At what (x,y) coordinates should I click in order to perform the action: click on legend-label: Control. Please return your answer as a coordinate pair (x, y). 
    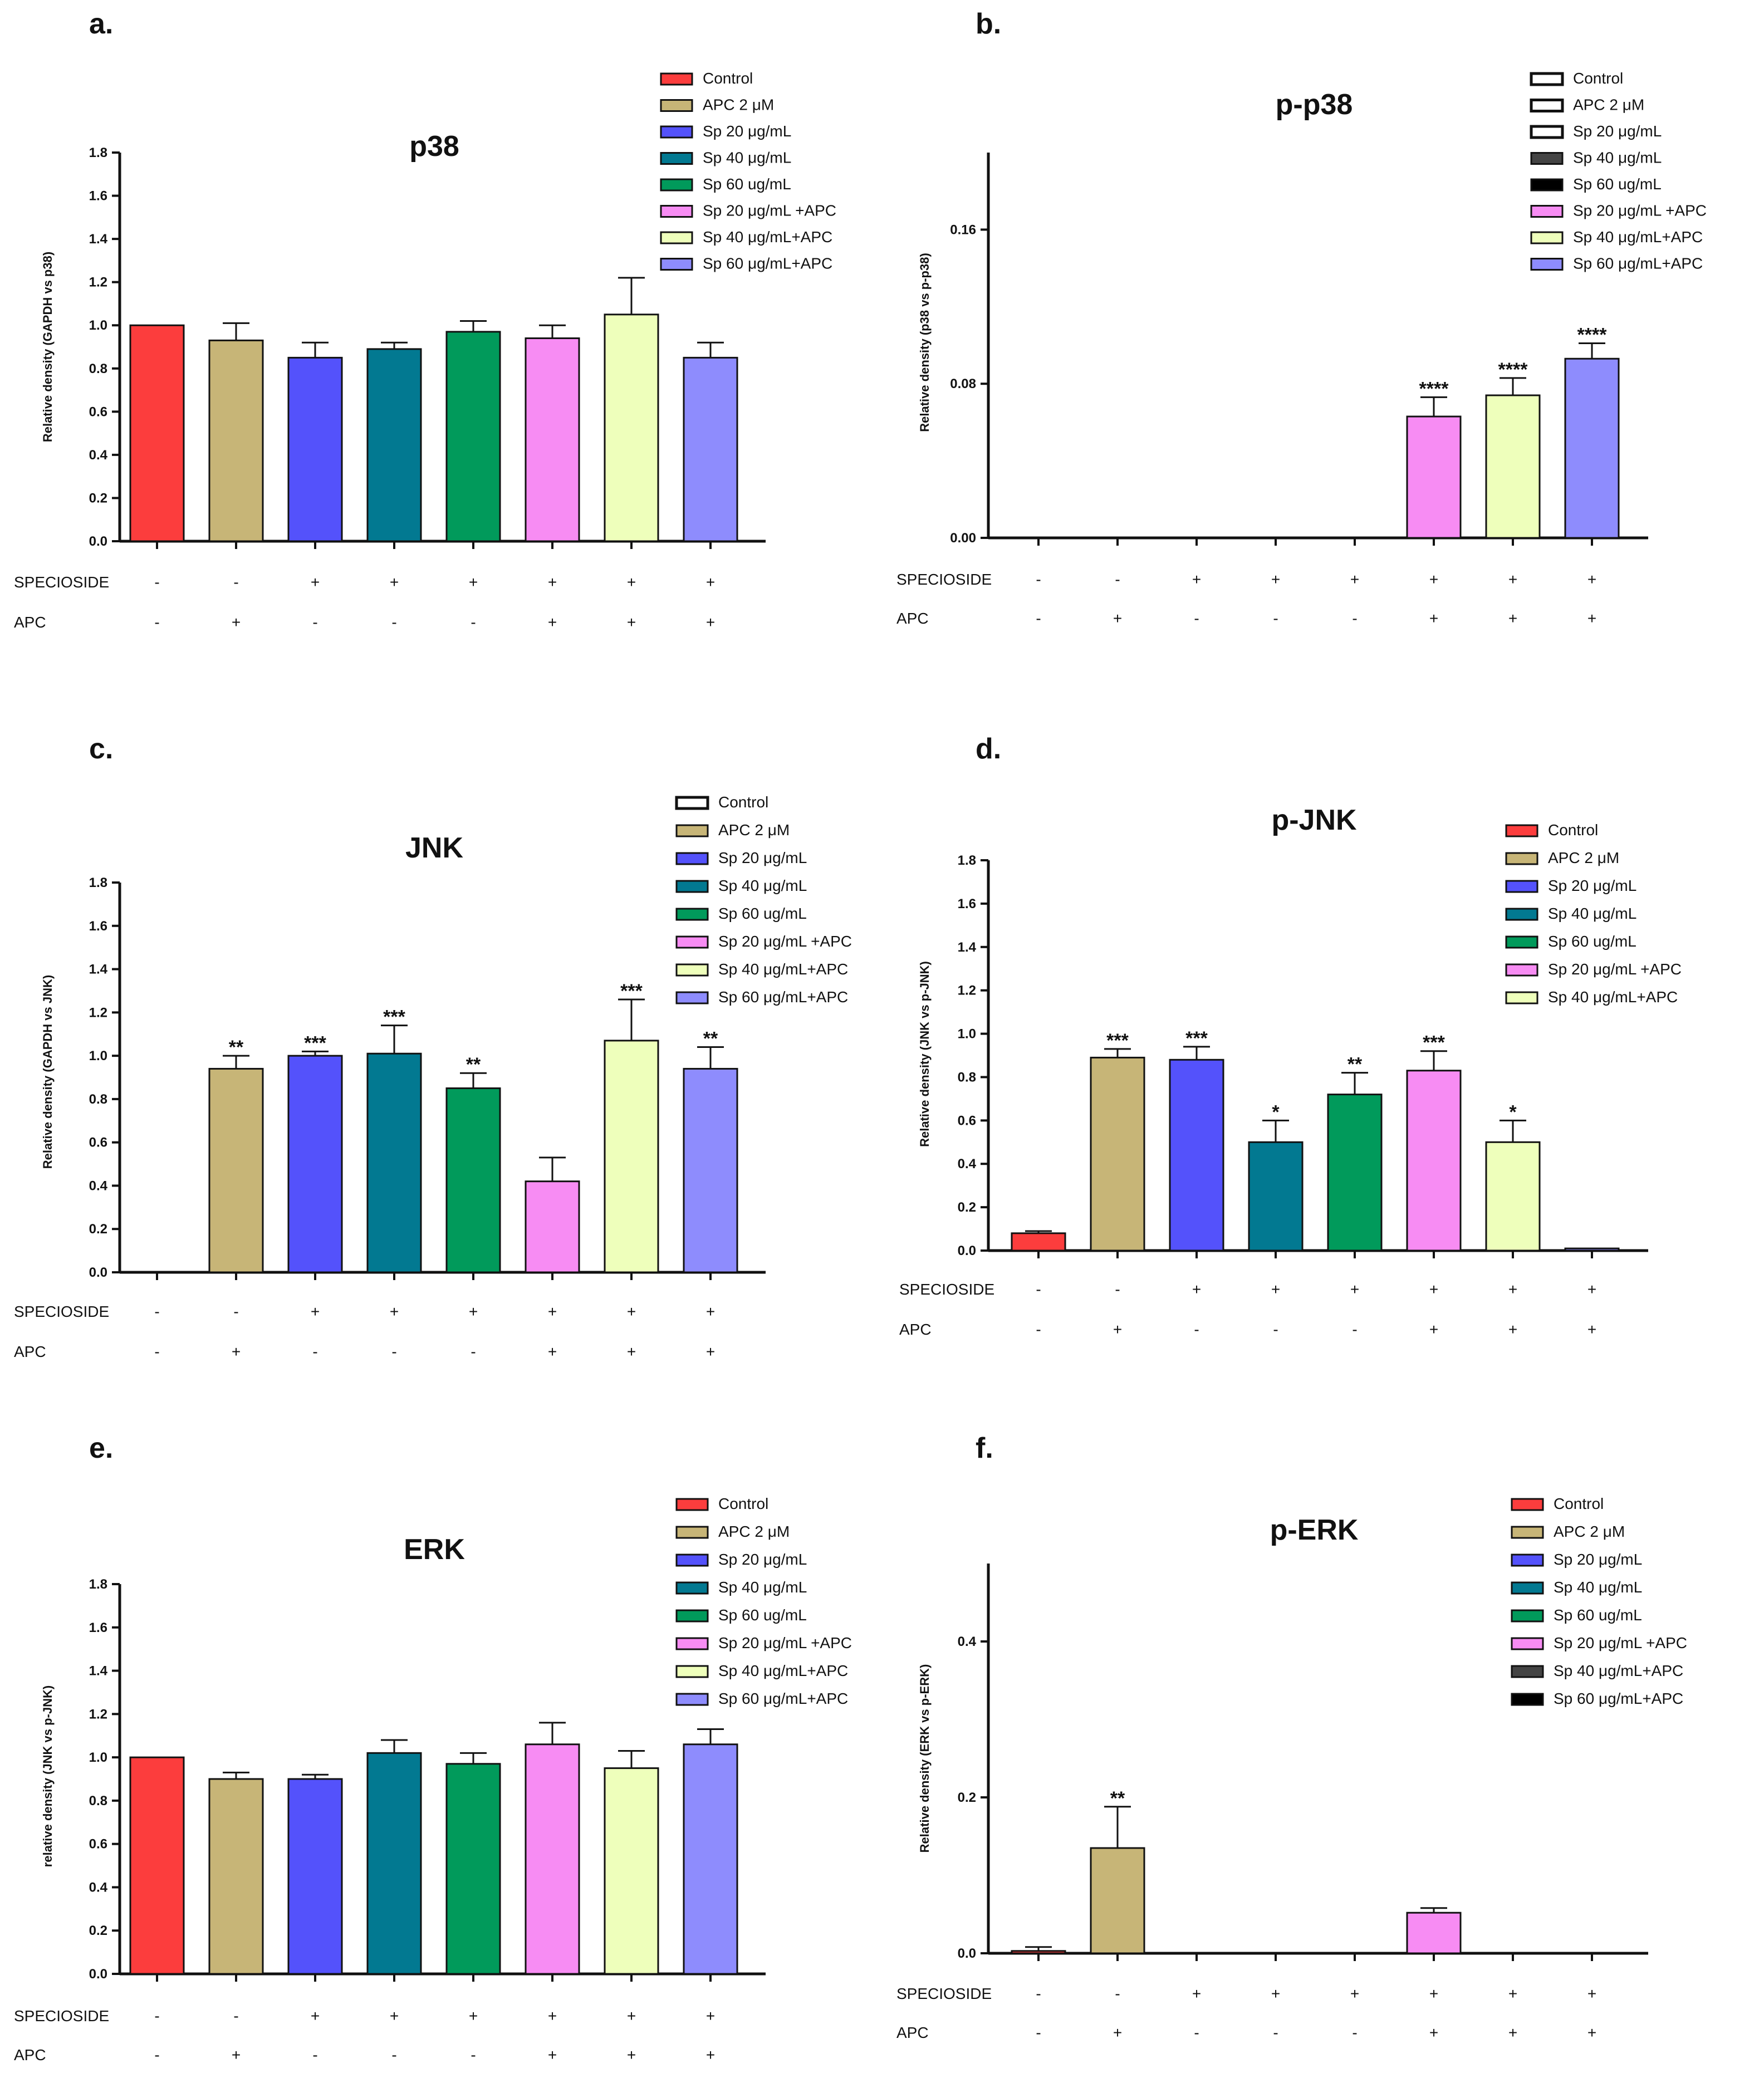
    Looking at the image, I should click on (743, 1503).